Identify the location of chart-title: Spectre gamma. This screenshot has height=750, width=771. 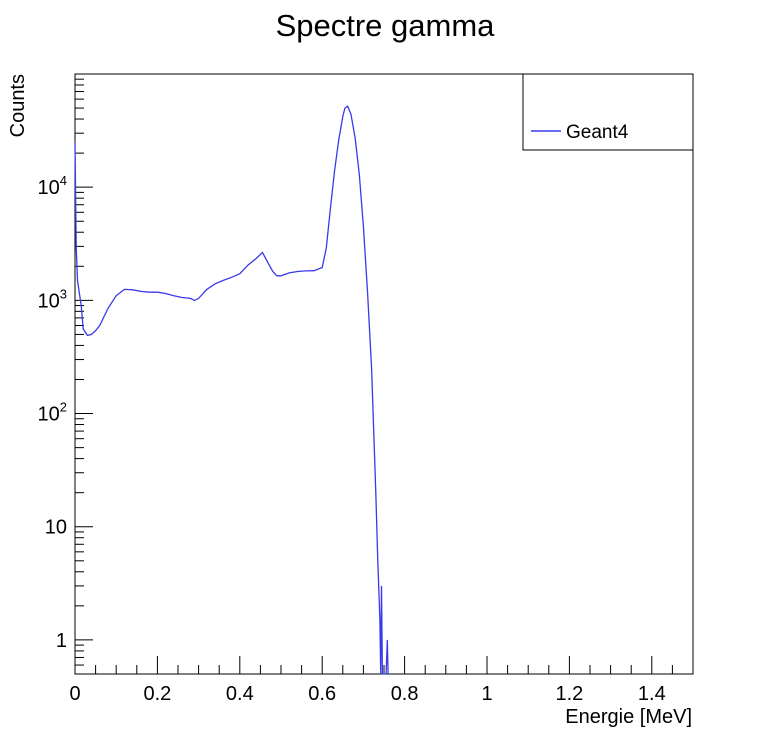
(386, 25).